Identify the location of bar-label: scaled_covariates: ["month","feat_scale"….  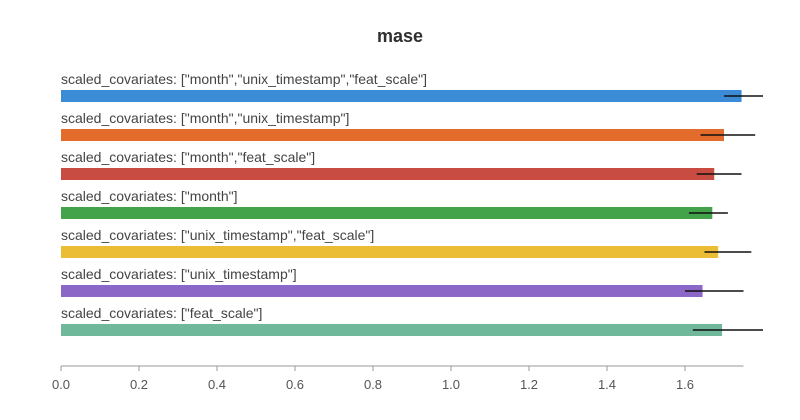
(188, 157).